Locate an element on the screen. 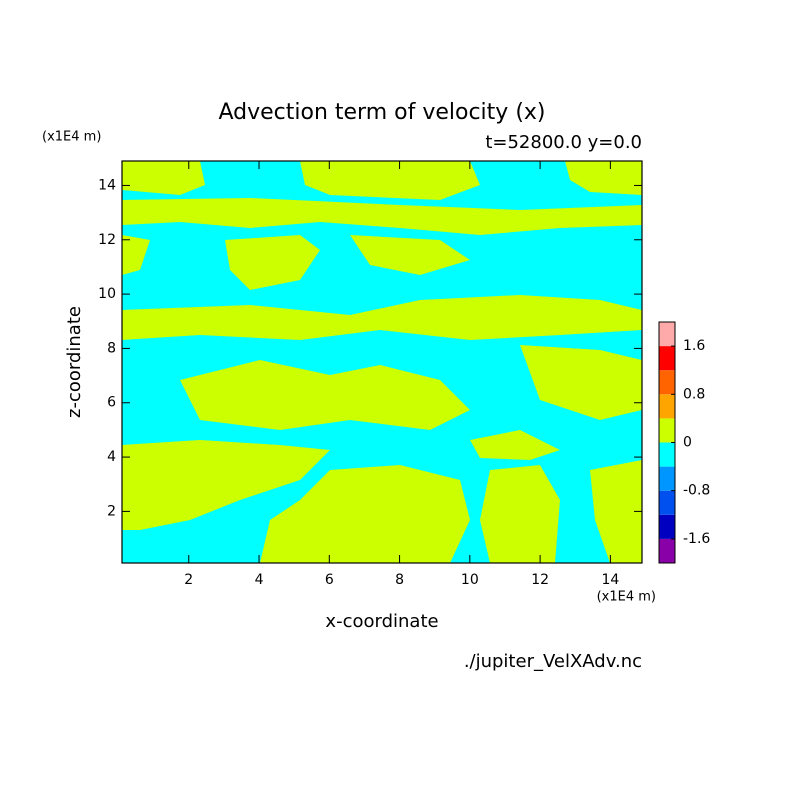 Image resolution: width=804 pixels, height=808 pixels. x-unit: (x1E4 m) is located at coordinates (626, 597).